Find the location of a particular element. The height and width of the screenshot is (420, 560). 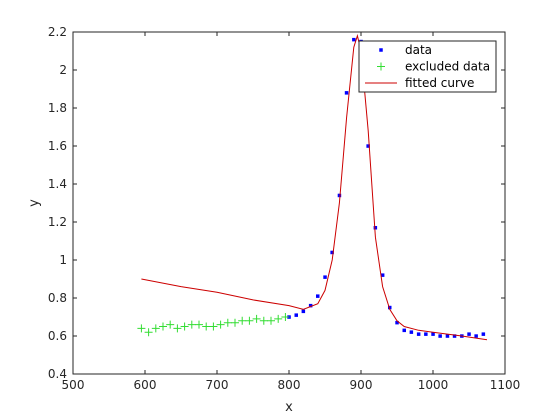

legend: data excluded data fitted curve is located at coordinates (427, 66).